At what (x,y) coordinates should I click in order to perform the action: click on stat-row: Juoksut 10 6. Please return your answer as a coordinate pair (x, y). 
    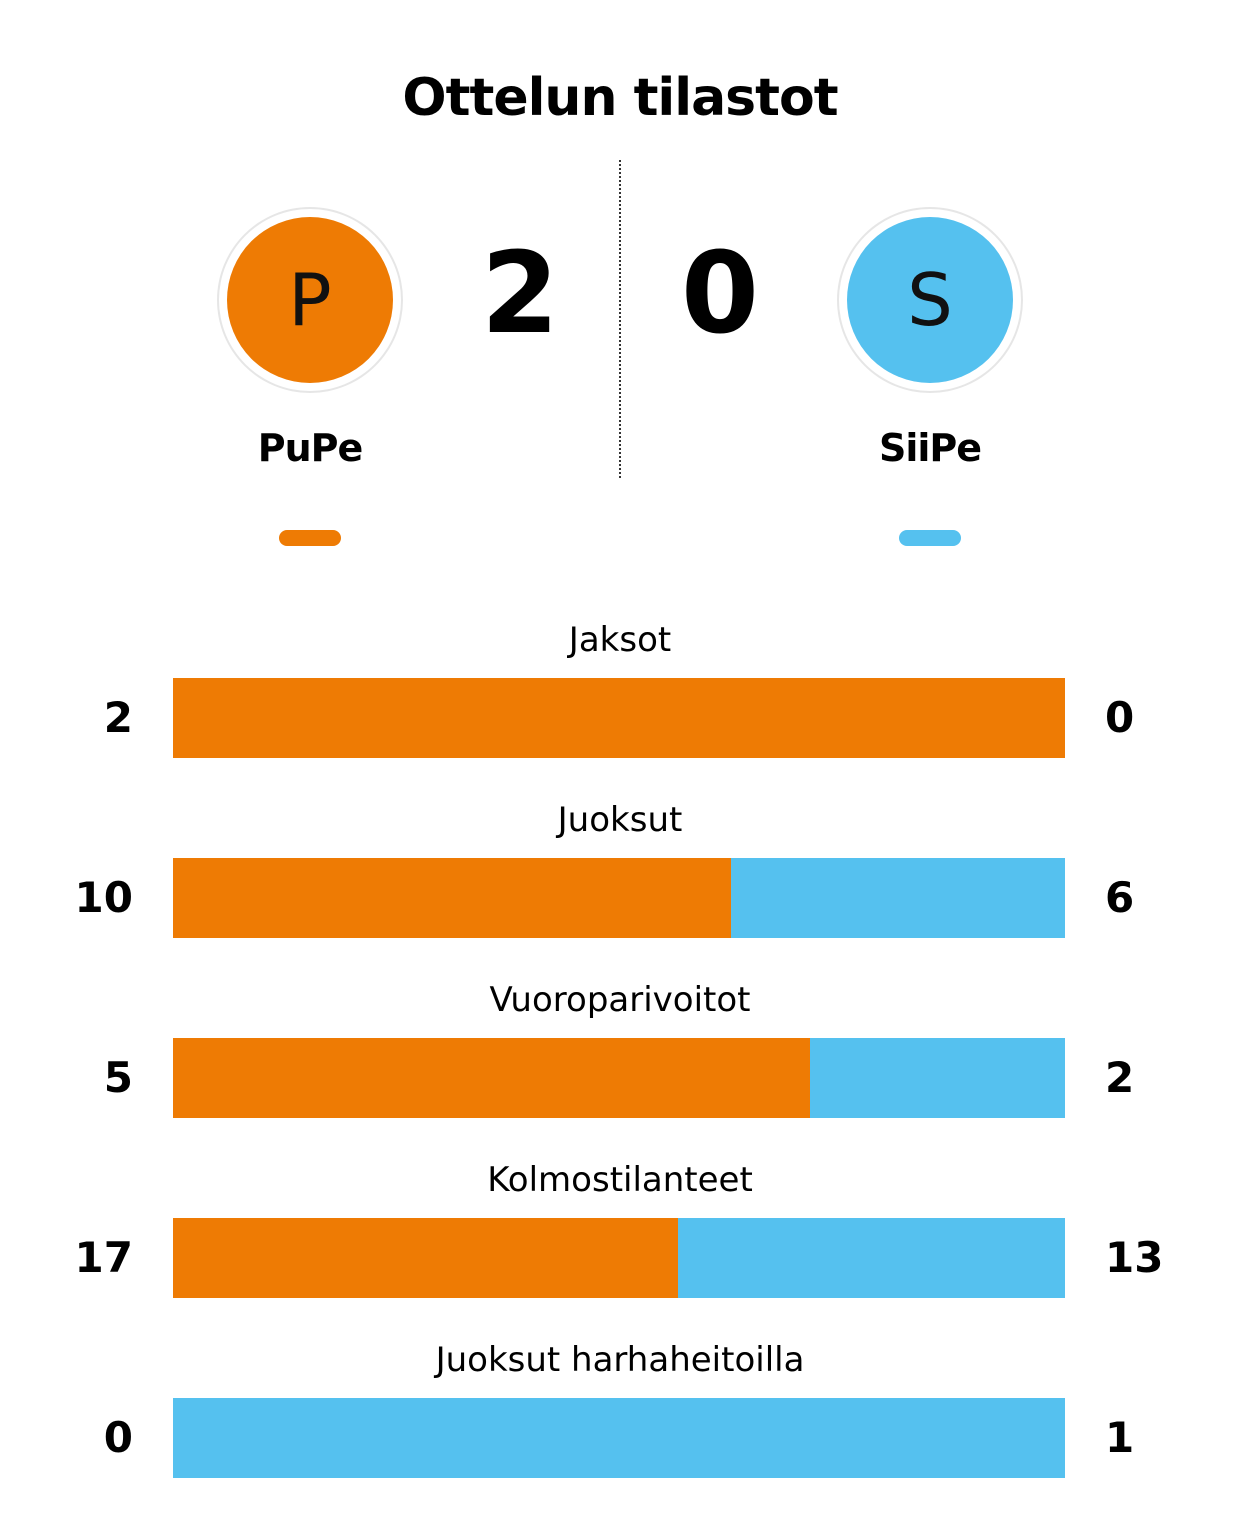
    Looking at the image, I should click on (620, 888).